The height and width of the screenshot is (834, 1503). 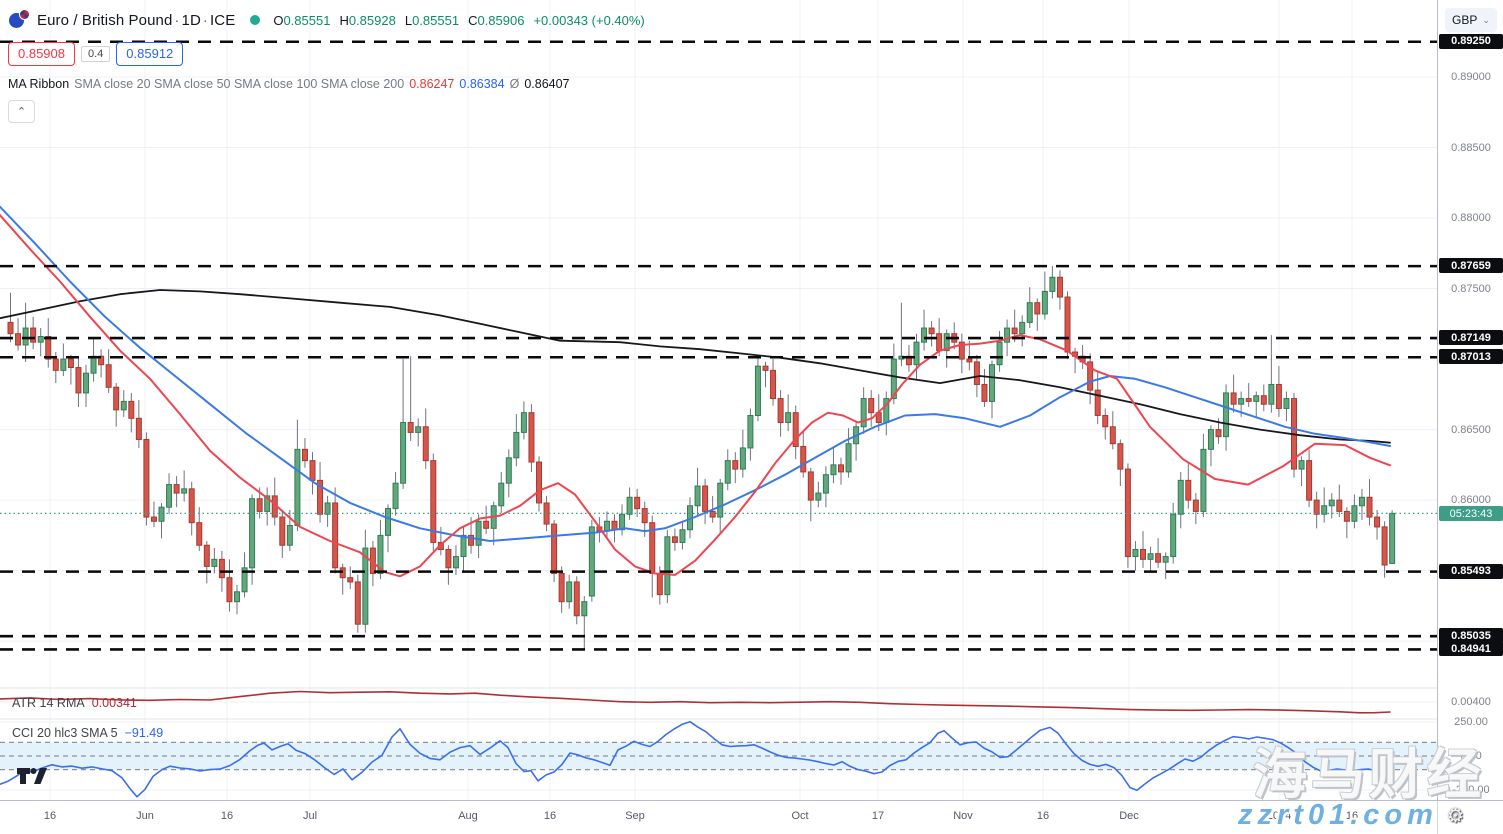 I want to click on time-tick-label: Oct, so click(x=800, y=816).